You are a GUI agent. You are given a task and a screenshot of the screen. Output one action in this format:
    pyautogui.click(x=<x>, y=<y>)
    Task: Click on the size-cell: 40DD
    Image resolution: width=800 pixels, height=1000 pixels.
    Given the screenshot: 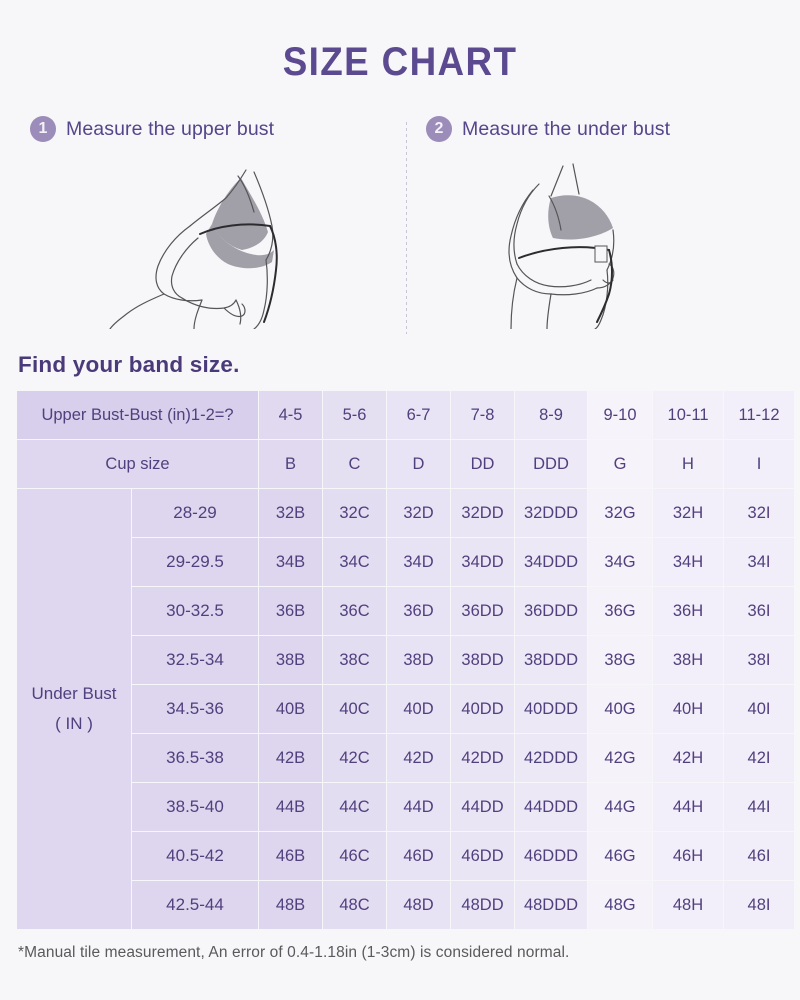 What is the action you would take?
    pyautogui.click(x=483, y=709)
    